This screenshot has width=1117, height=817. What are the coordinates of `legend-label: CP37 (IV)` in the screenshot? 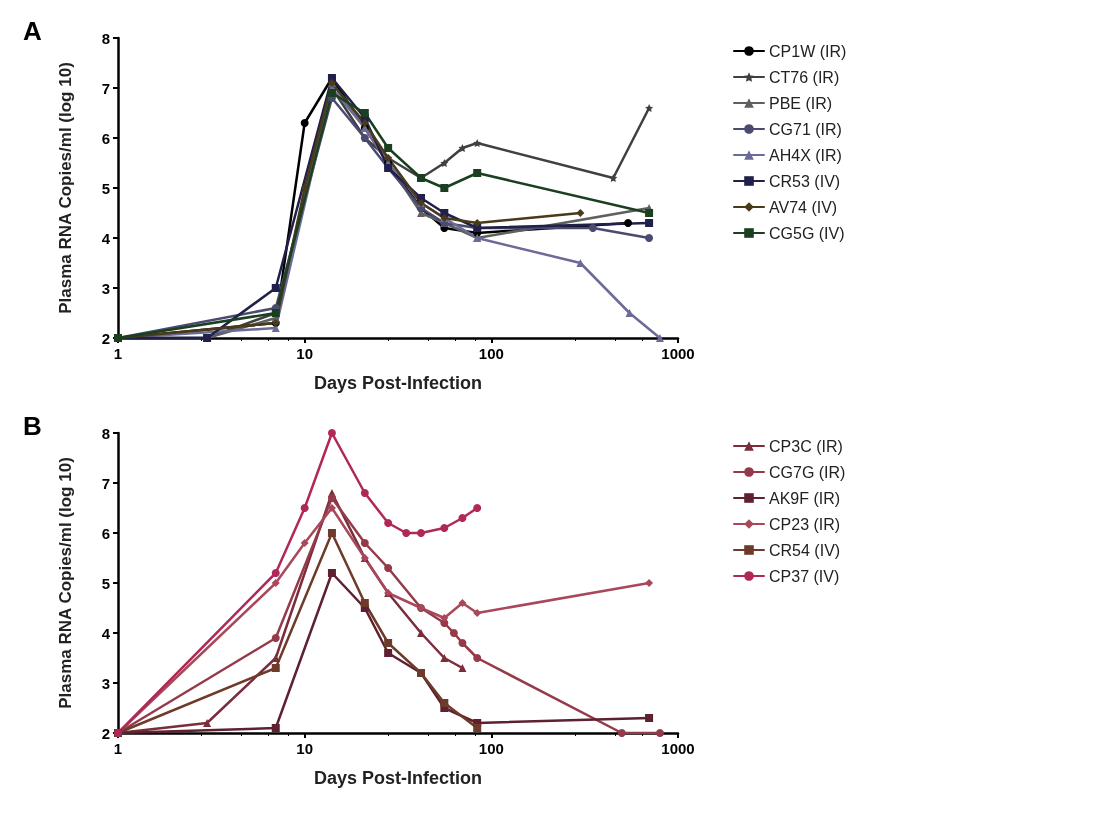 It's located at (804, 576).